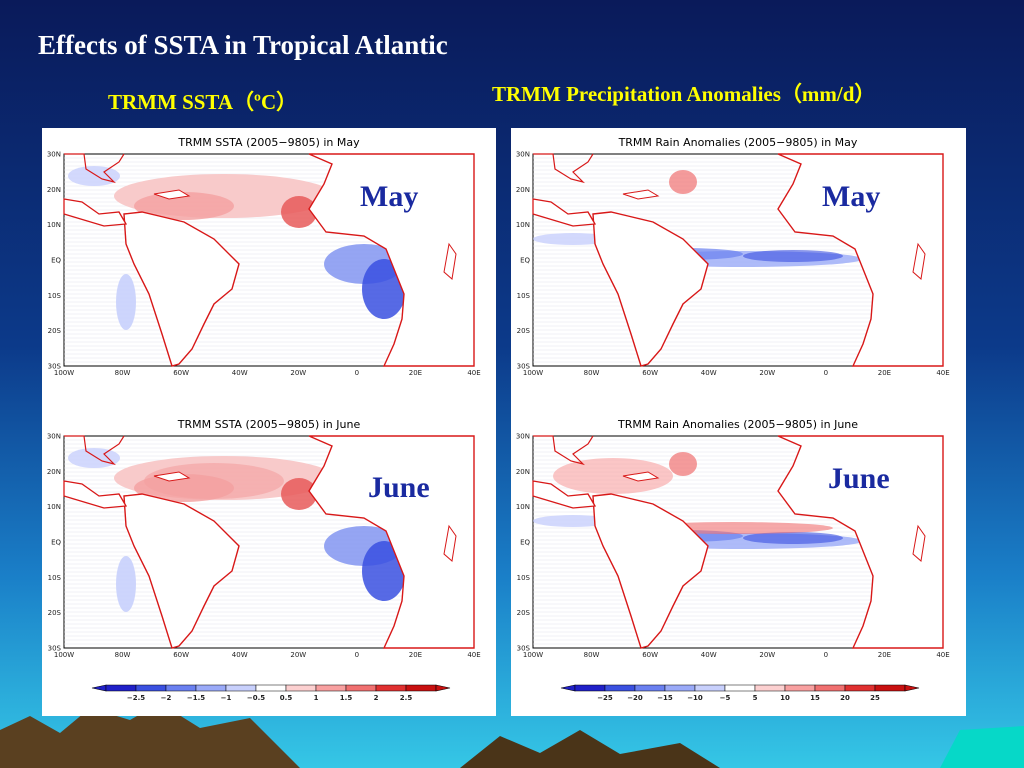 The width and height of the screenshot is (1024, 768). Describe the element at coordinates (136, 698) in the screenshot. I see `colorbar-tick-label: −2.5` at that location.